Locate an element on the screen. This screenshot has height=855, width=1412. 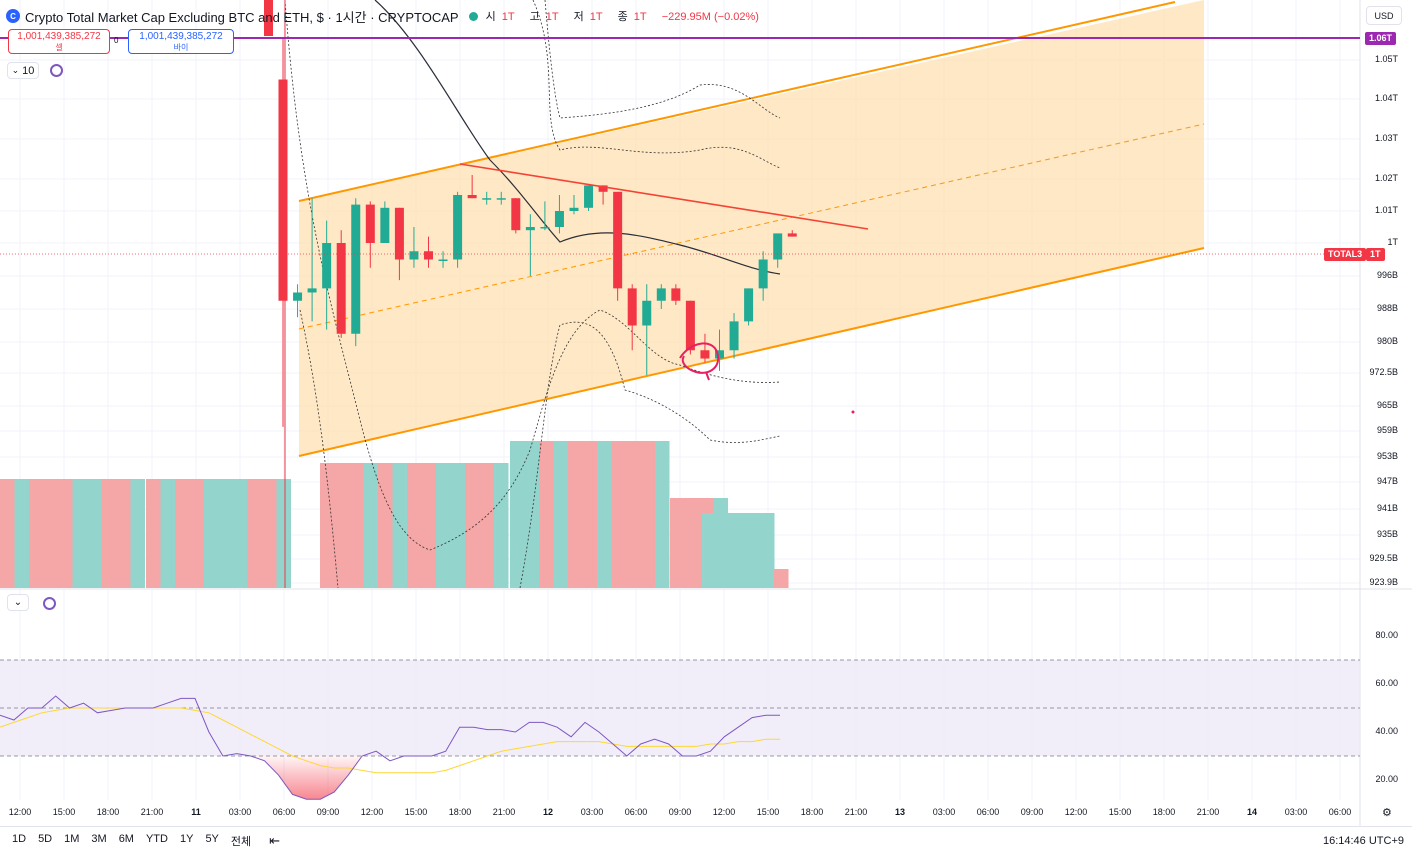
price-axis-label: 1.04T is located at coordinates (1386, 98).